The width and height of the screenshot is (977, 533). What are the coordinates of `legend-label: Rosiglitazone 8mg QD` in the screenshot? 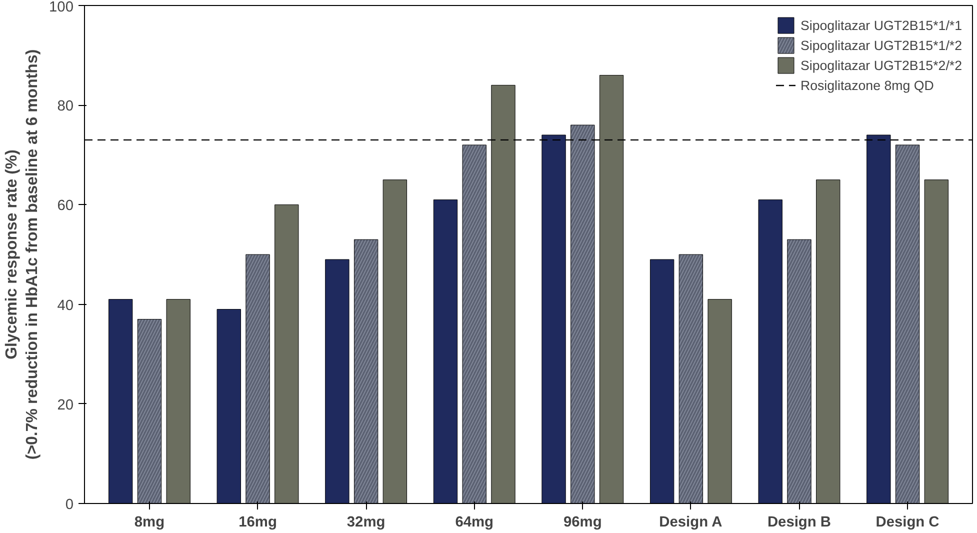 It's located at (867, 85).